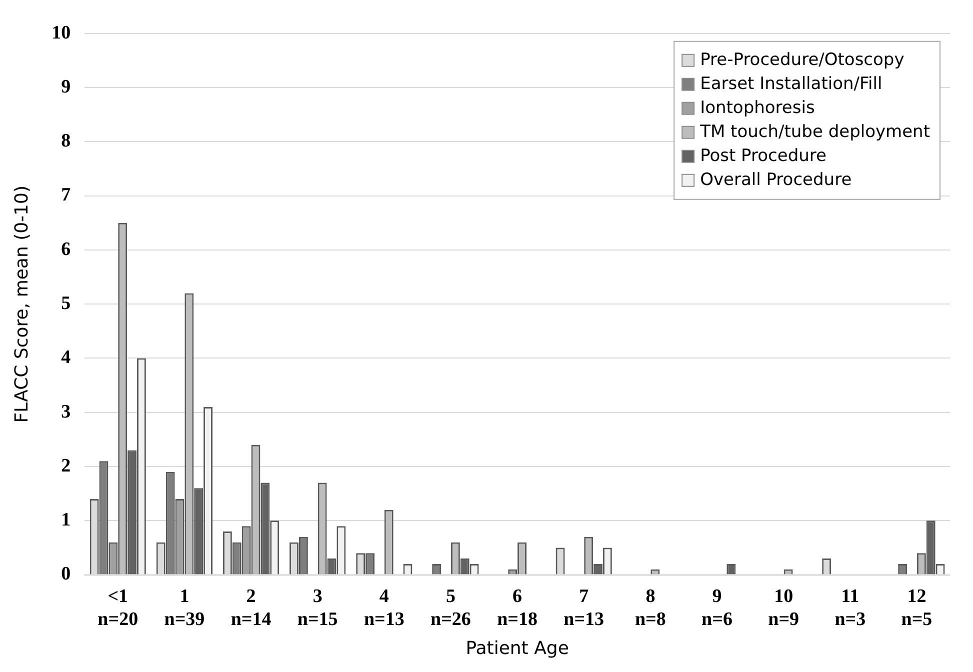 The height and width of the screenshot is (672, 973). Describe the element at coordinates (776, 180) in the screenshot. I see `legend-label: Overall Procedure` at that location.